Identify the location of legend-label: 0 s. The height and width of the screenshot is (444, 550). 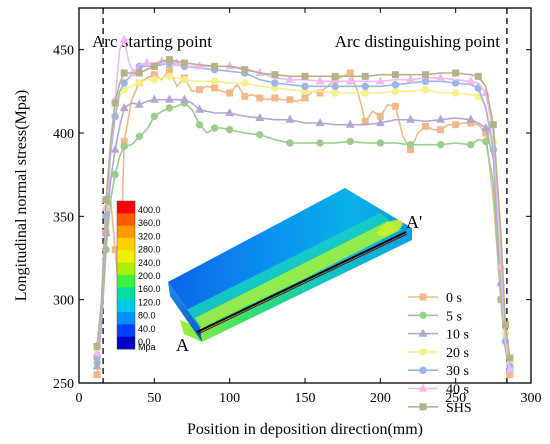
(454, 298).